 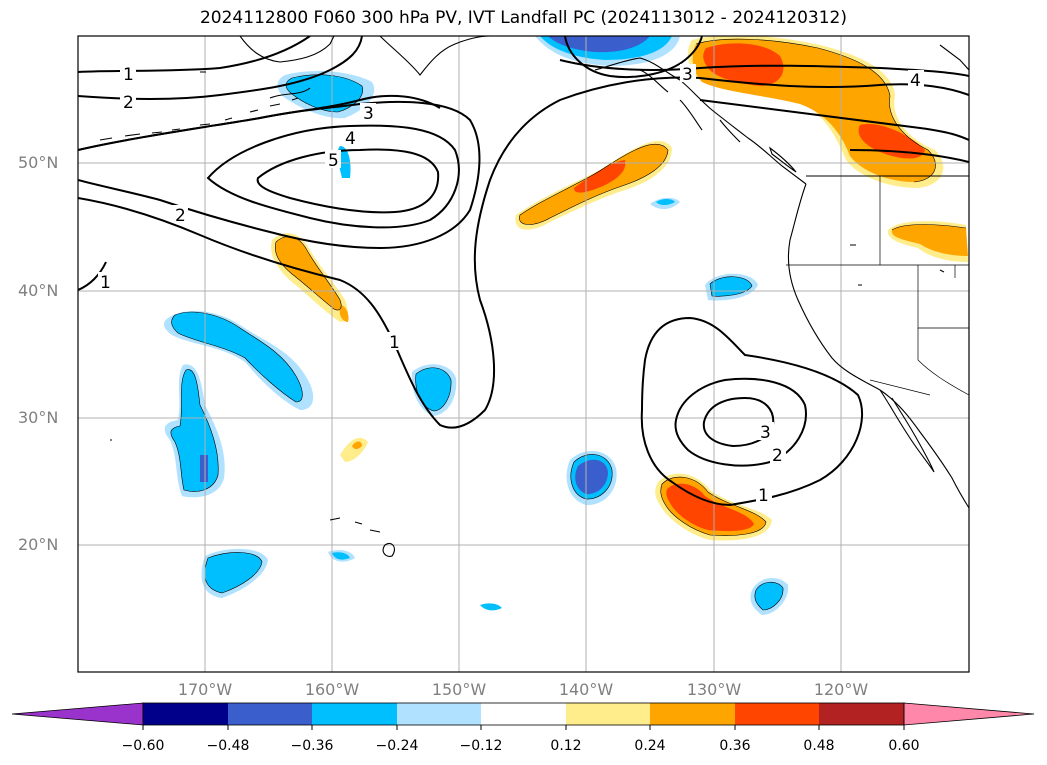 I want to click on colorbar, so click(x=523, y=716).